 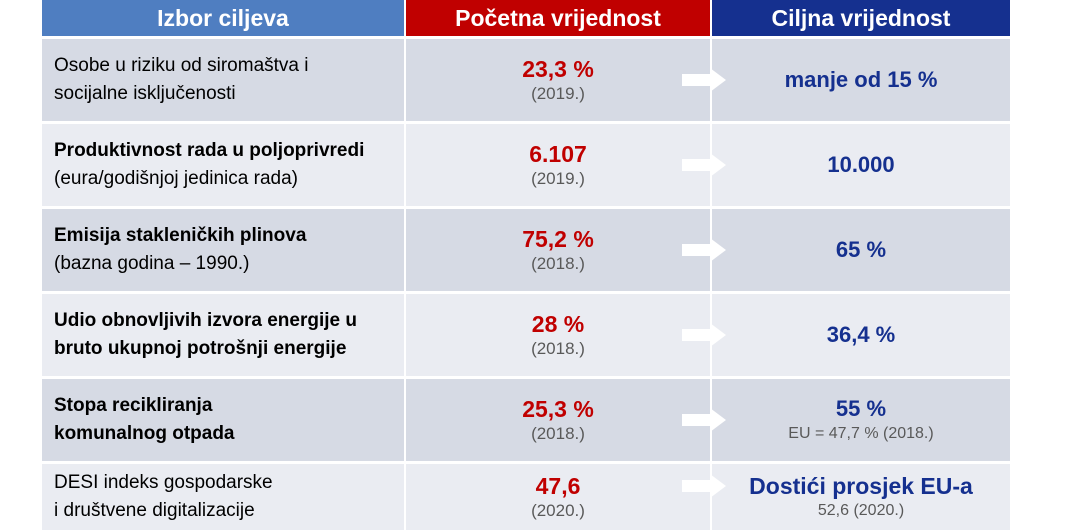 What do you see at coordinates (224, 18) in the screenshot?
I see `header-goals: Izbor ciljeva` at bounding box center [224, 18].